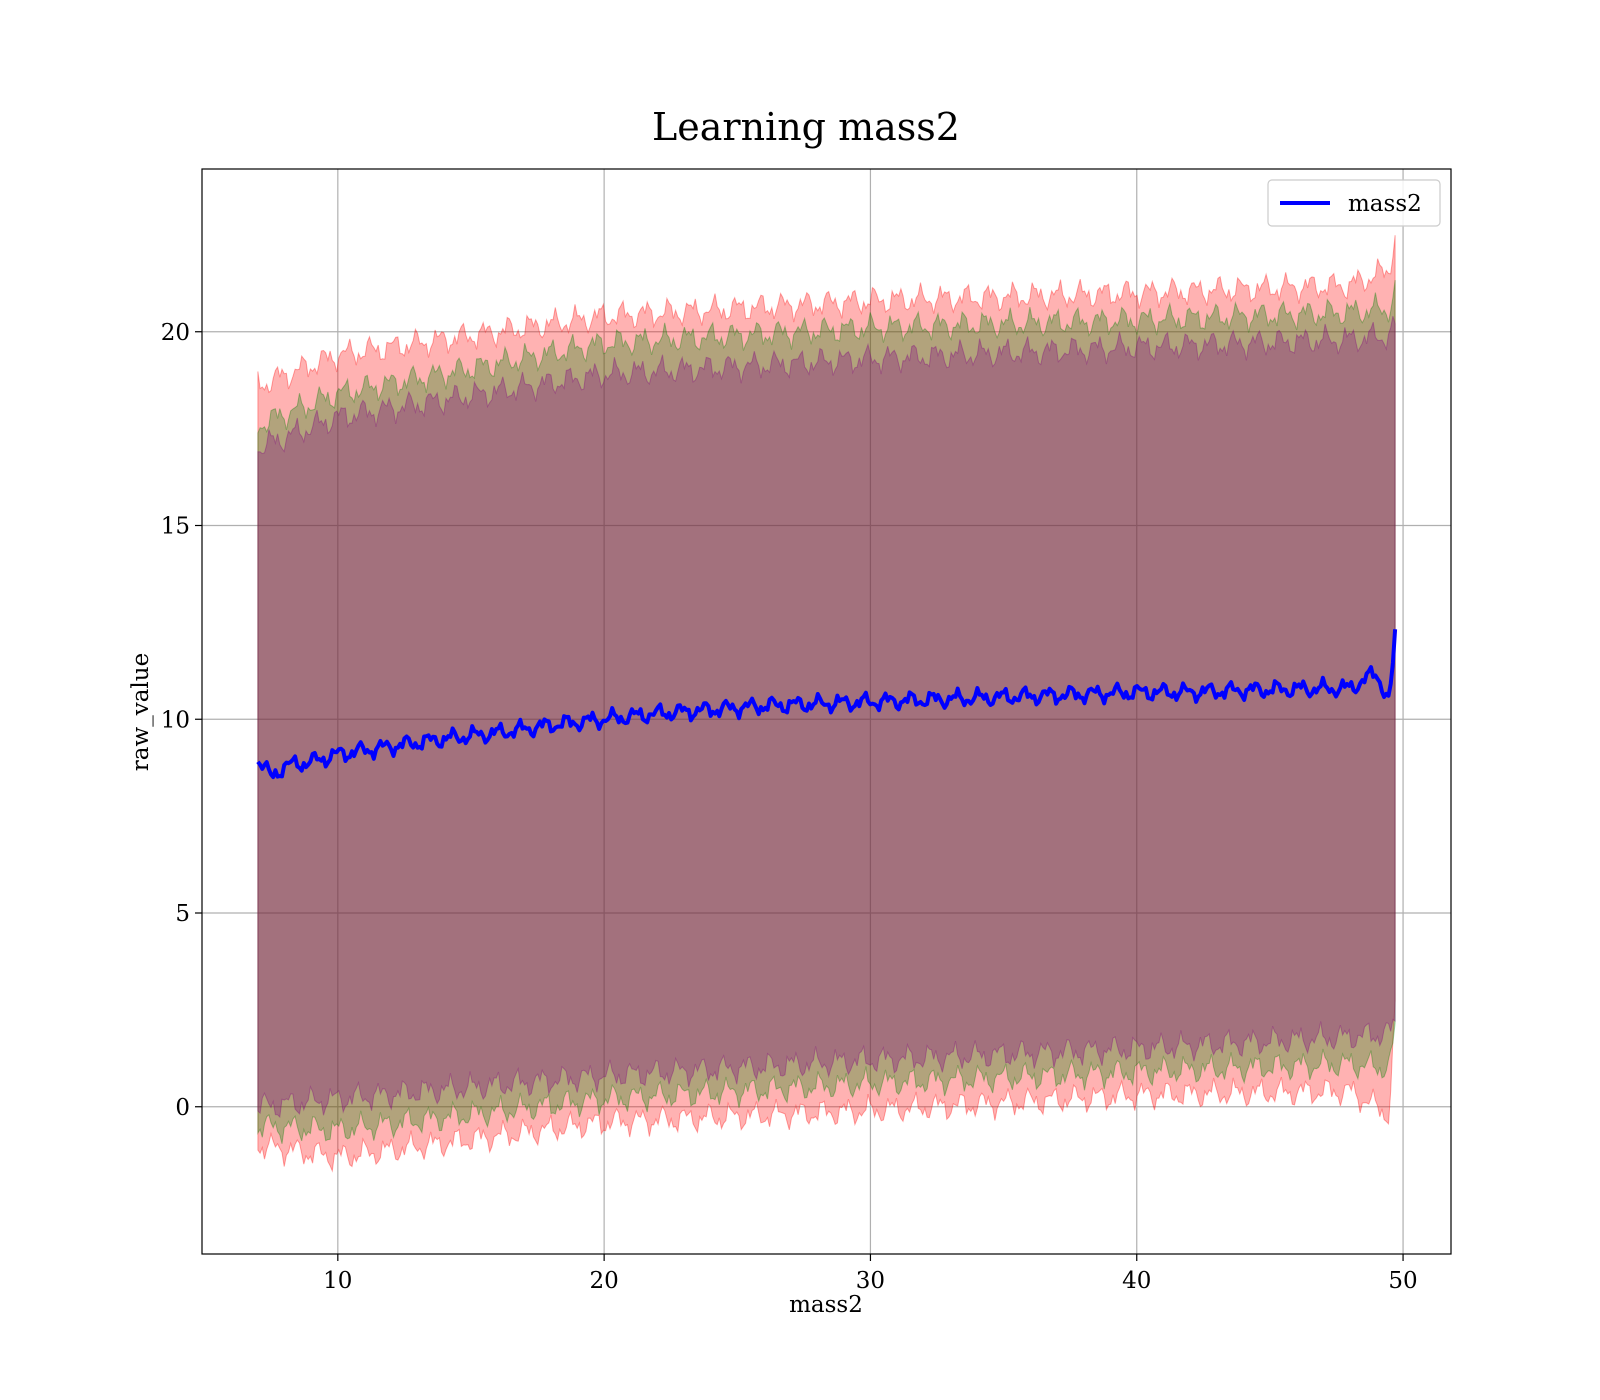  I want to click on y-tick-label: 10, so click(175, 720).